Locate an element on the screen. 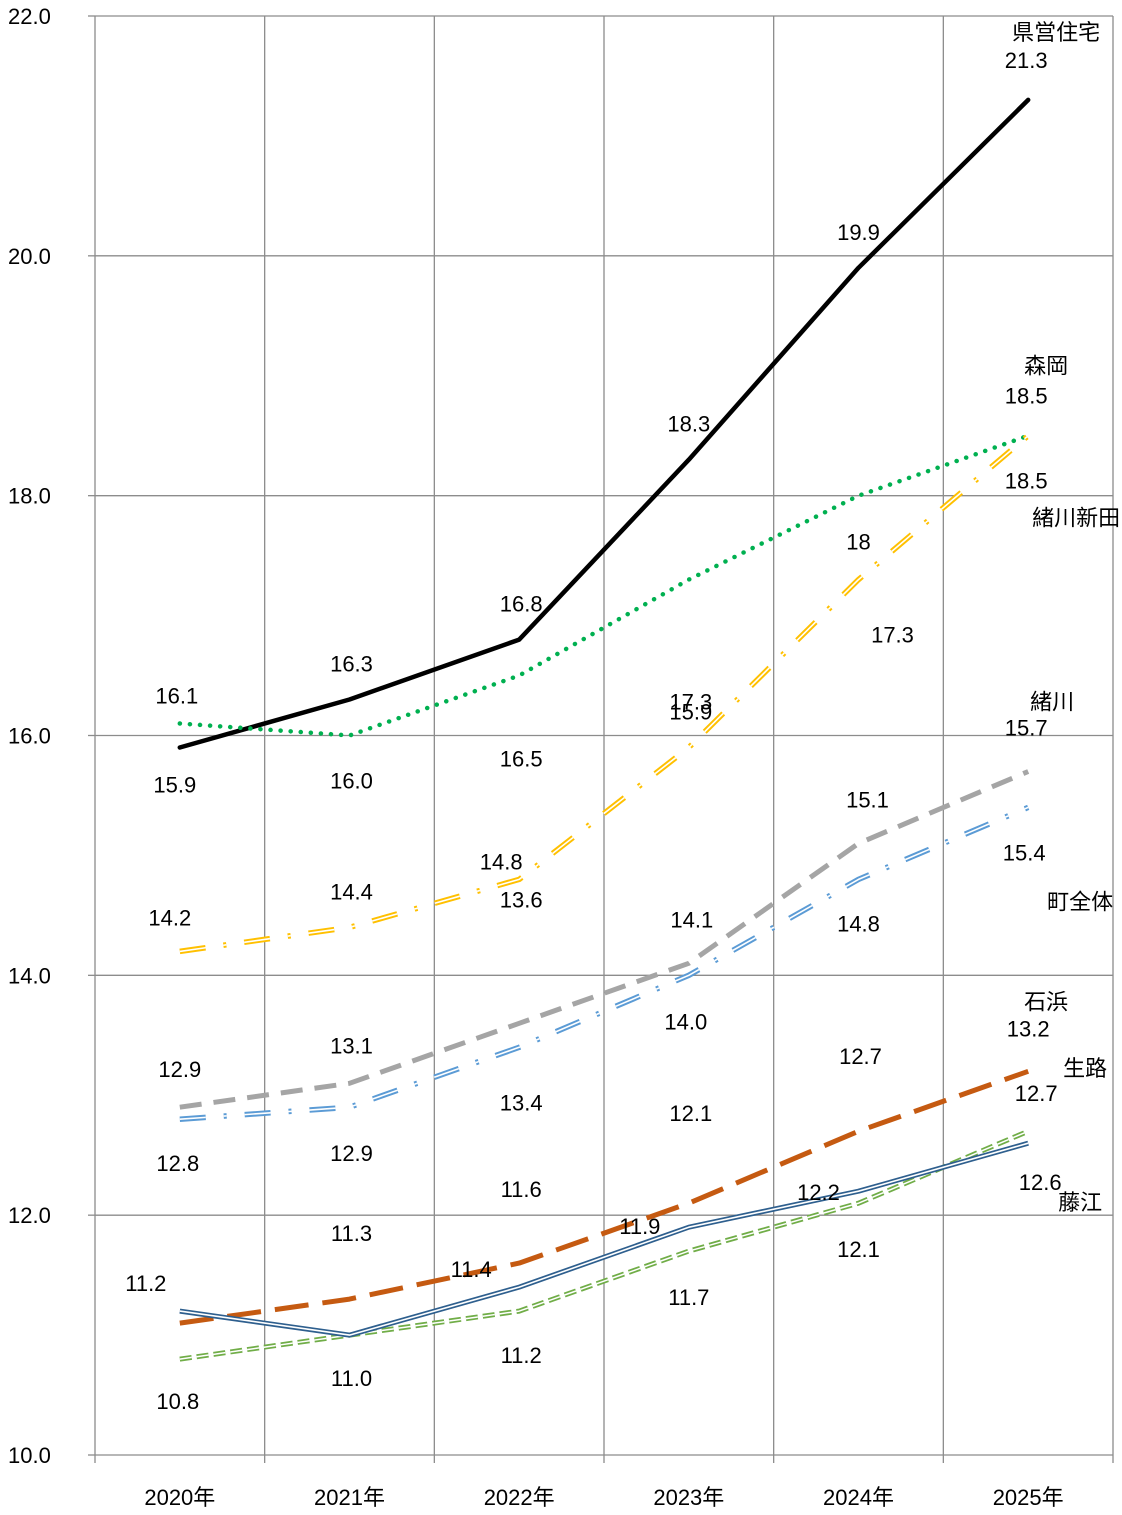 The width and height of the screenshot is (1122, 1515). y-tick-label: 16.0 is located at coordinates (29, 736).